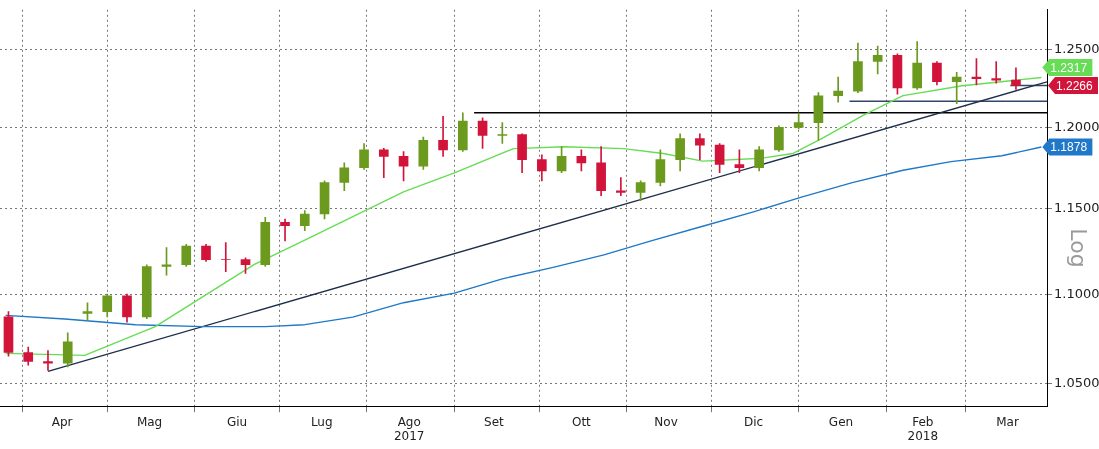 The image size is (1099, 449). I want to click on x-tick-label: Feb 2018, so click(923, 428).